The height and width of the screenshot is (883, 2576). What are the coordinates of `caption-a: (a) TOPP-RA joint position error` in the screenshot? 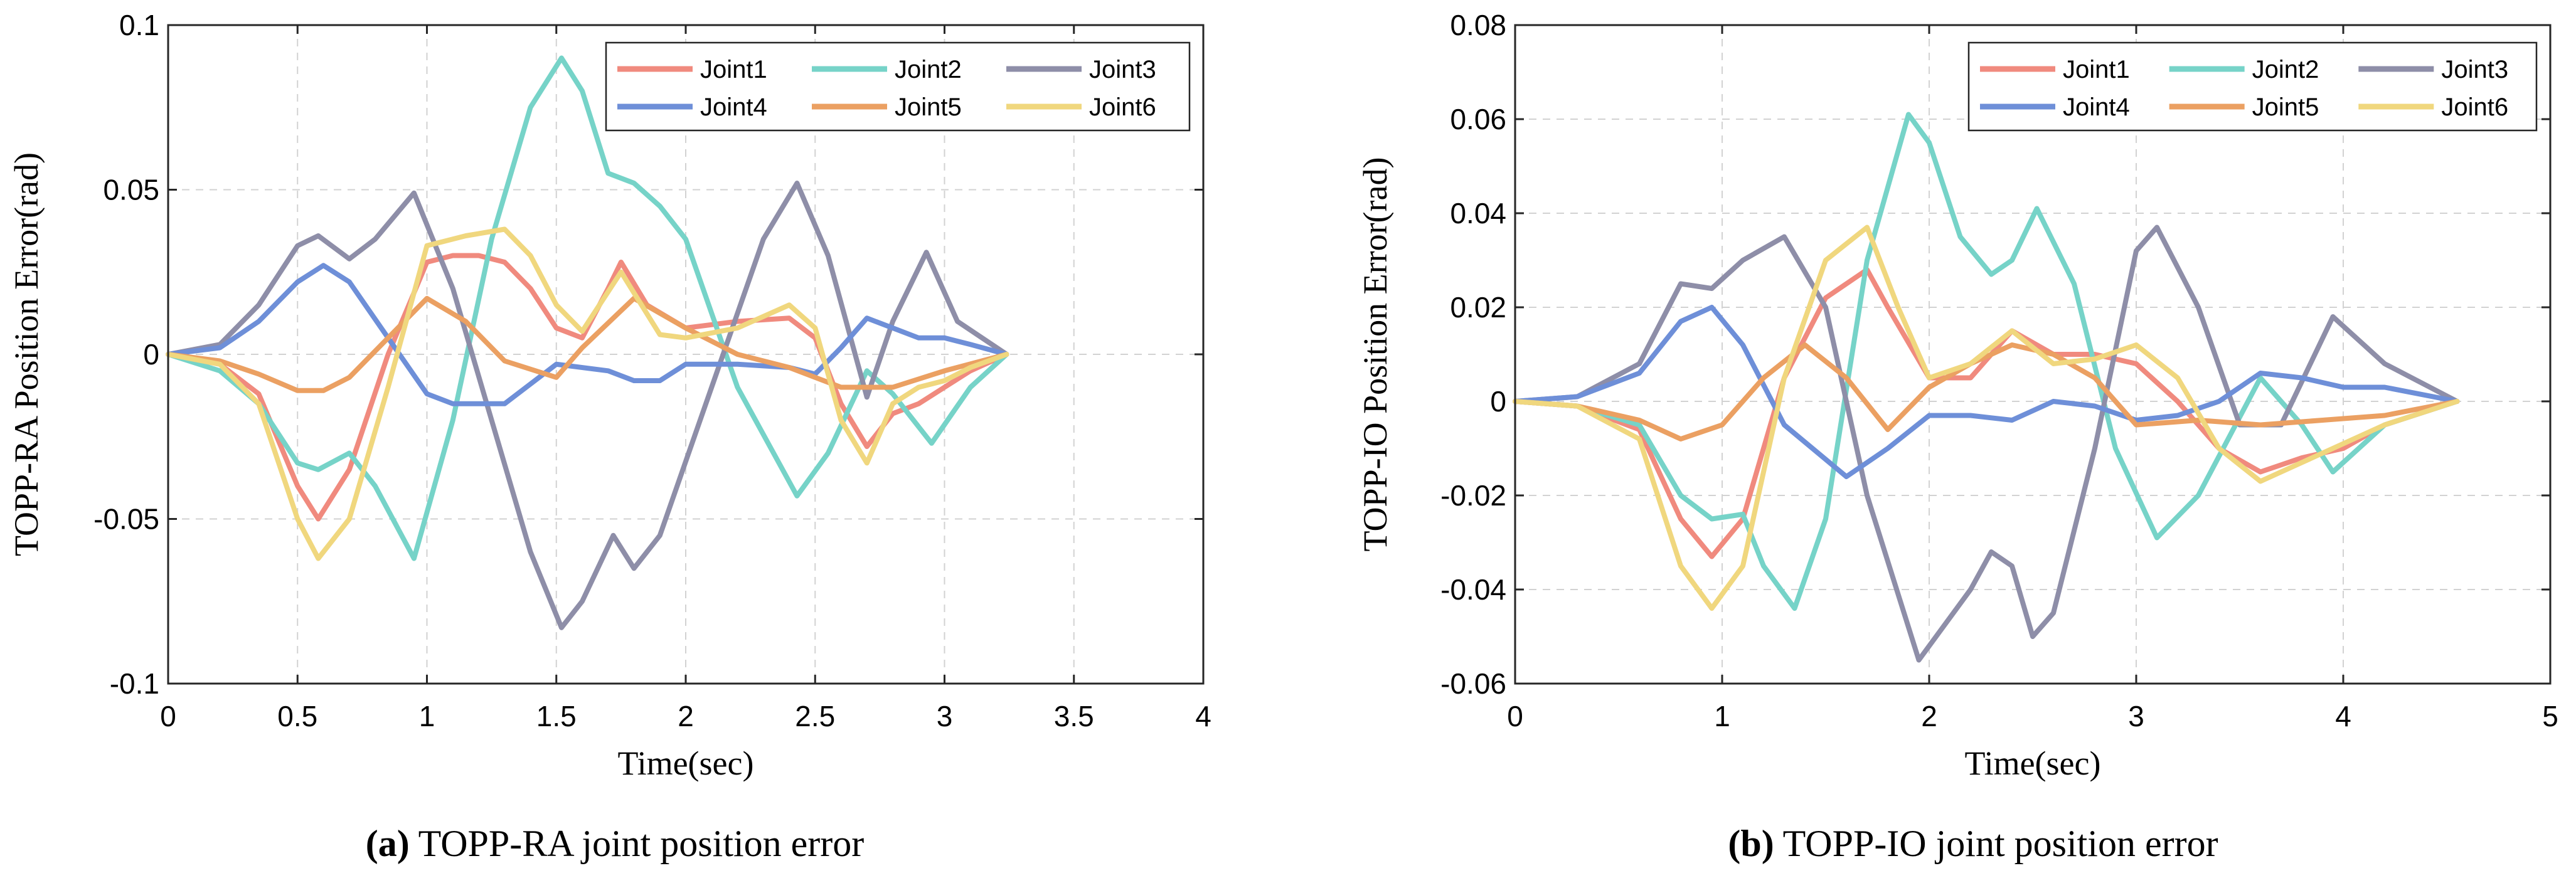 It's located at (616, 843).